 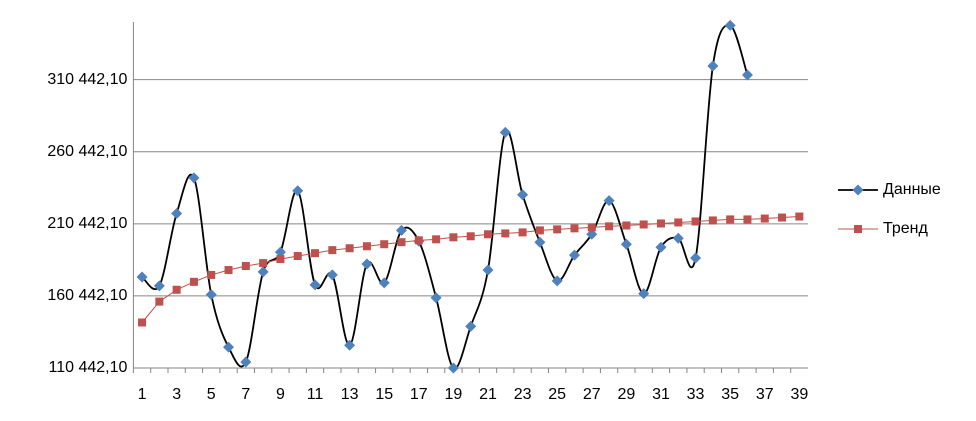 What do you see at coordinates (523, 394) in the screenshot?
I see `x-tick-label: 23` at bounding box center [523, 394].